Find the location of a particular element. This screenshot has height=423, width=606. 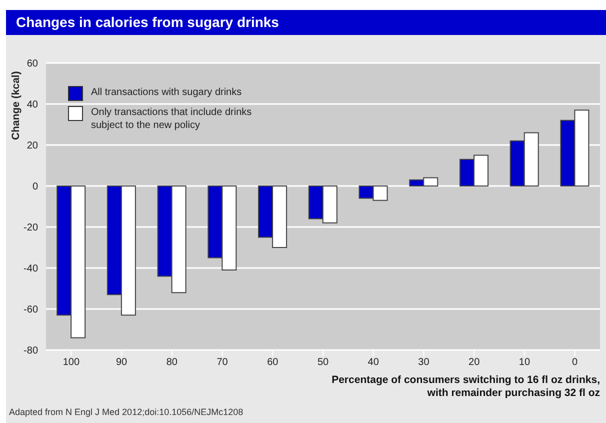

y-tick-label: 0 is located at coordinates (35, 187).